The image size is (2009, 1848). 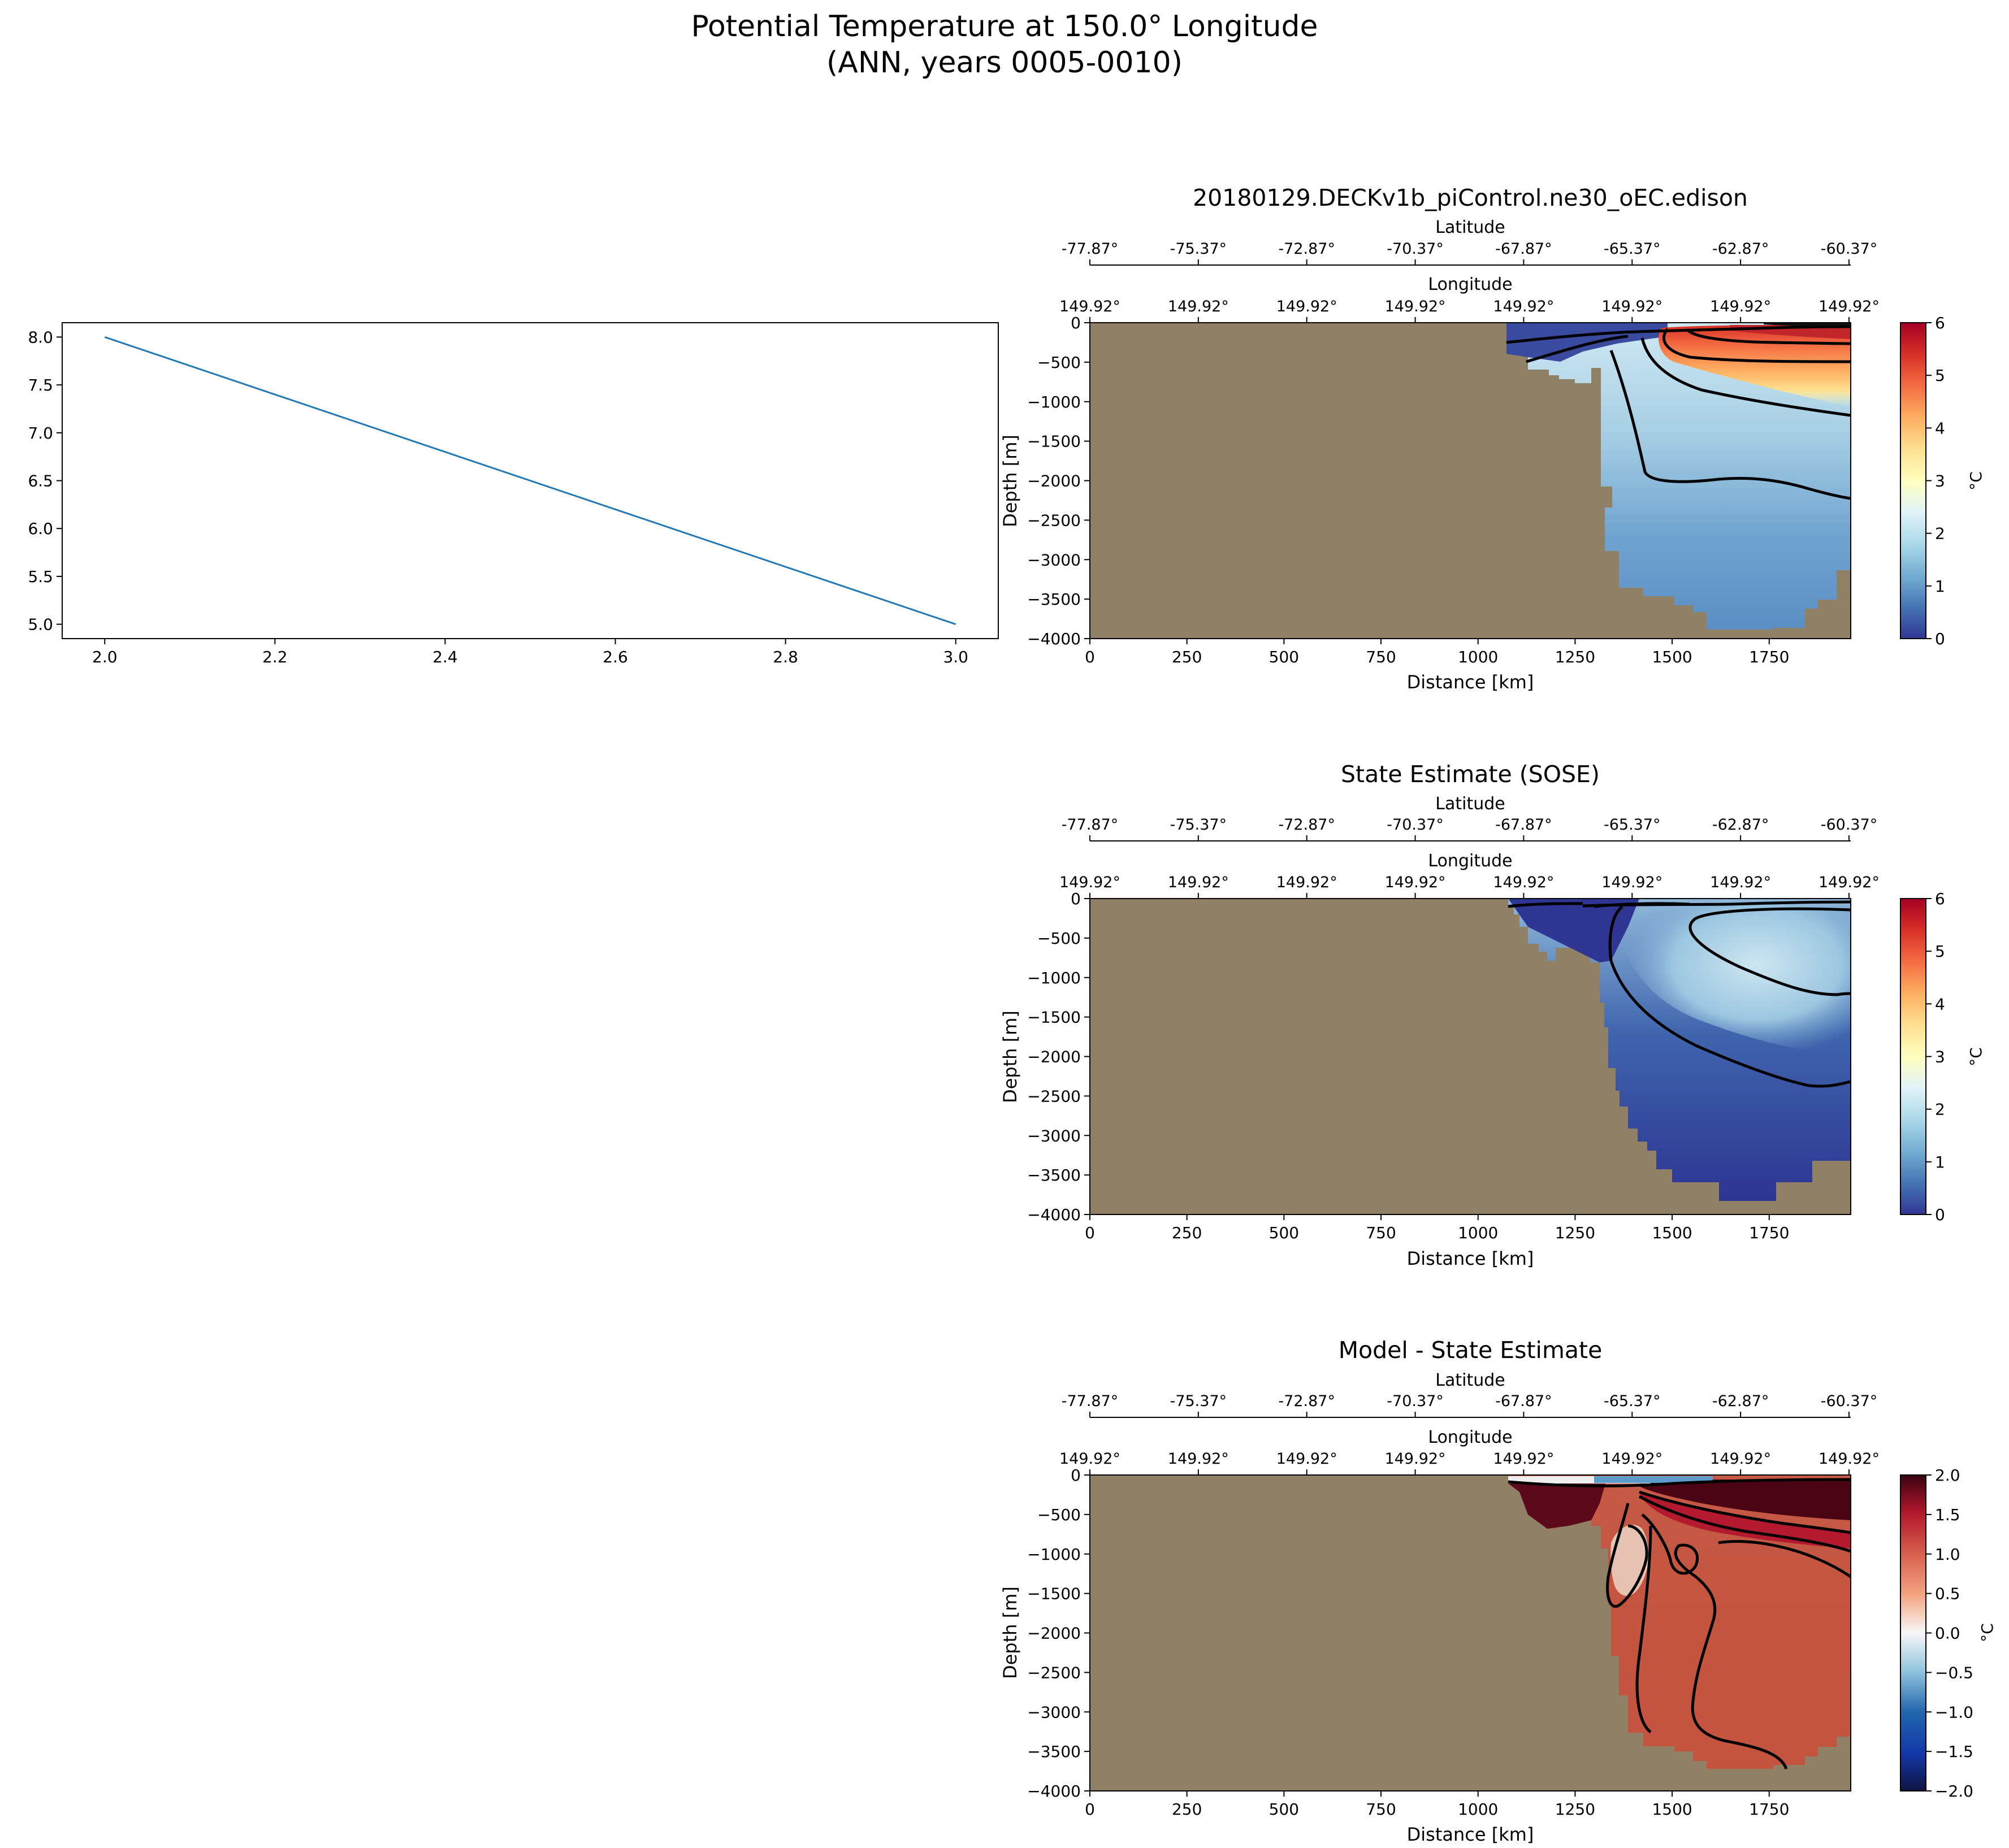 I want to click on panel-difference-longitude-label: Longitude, so click(x=1470, y=1437).